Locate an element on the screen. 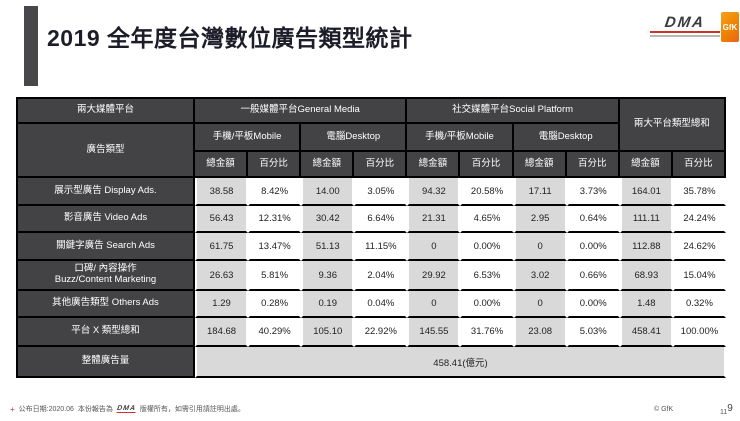  cell-percent: 5.03% is located at coordinates (593, 332).